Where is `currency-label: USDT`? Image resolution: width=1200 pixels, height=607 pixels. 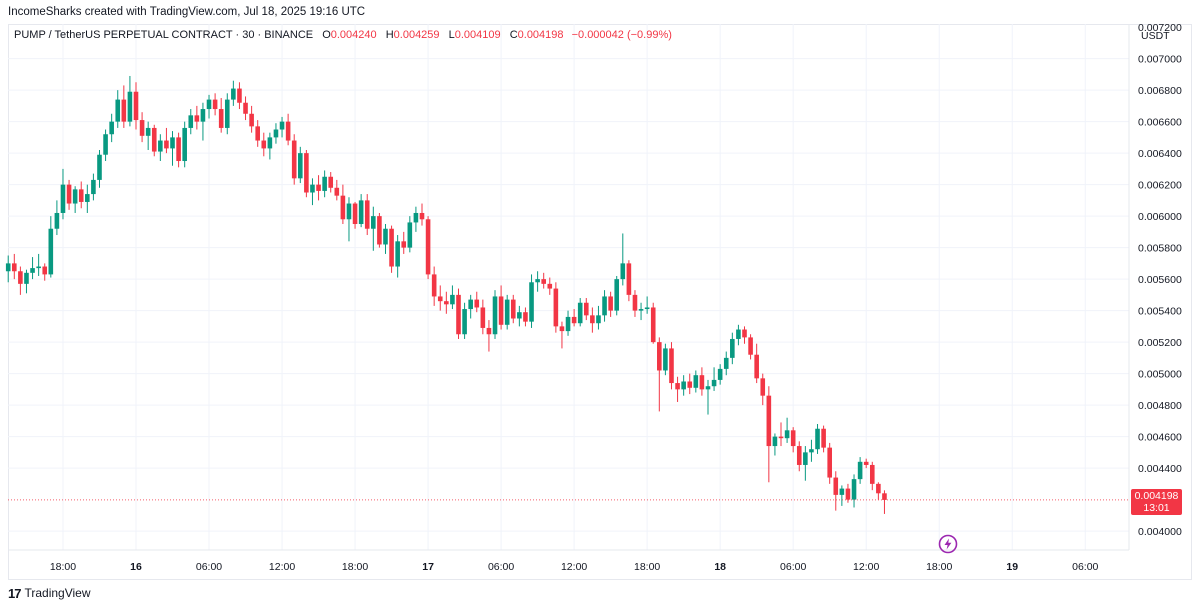 currency-label: USDT is located at coordinates (1155, 36).